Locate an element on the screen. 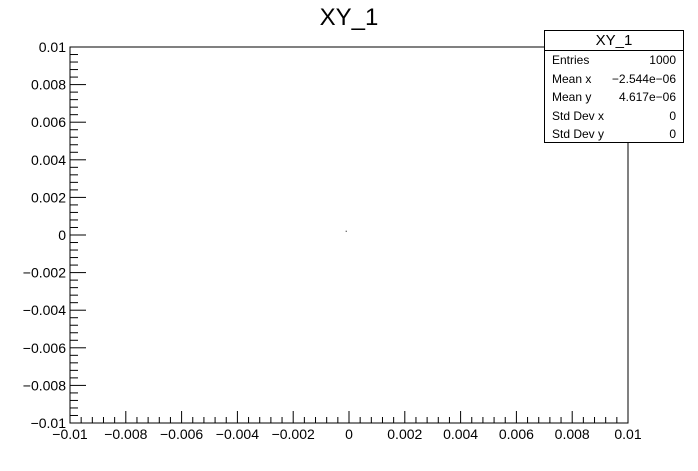 This screenshot has width=698, height=471. x-tick-label: −0.006 is located at coordinates (181, 434).